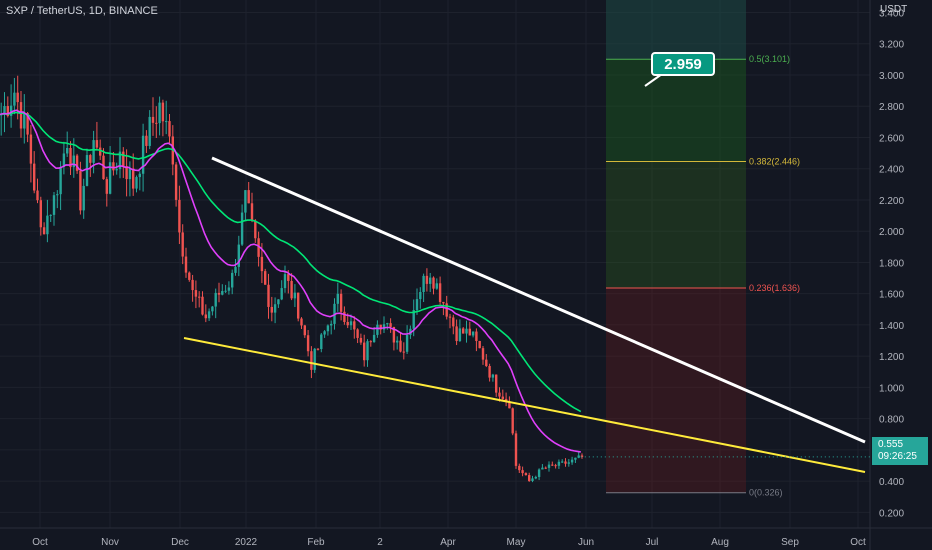 The width and height of the screenshot is (932, 550). Describe the element at coordinates (774, 288) in the screenshot. I see `fib-level-label: 0.236(1.636)` at that location.